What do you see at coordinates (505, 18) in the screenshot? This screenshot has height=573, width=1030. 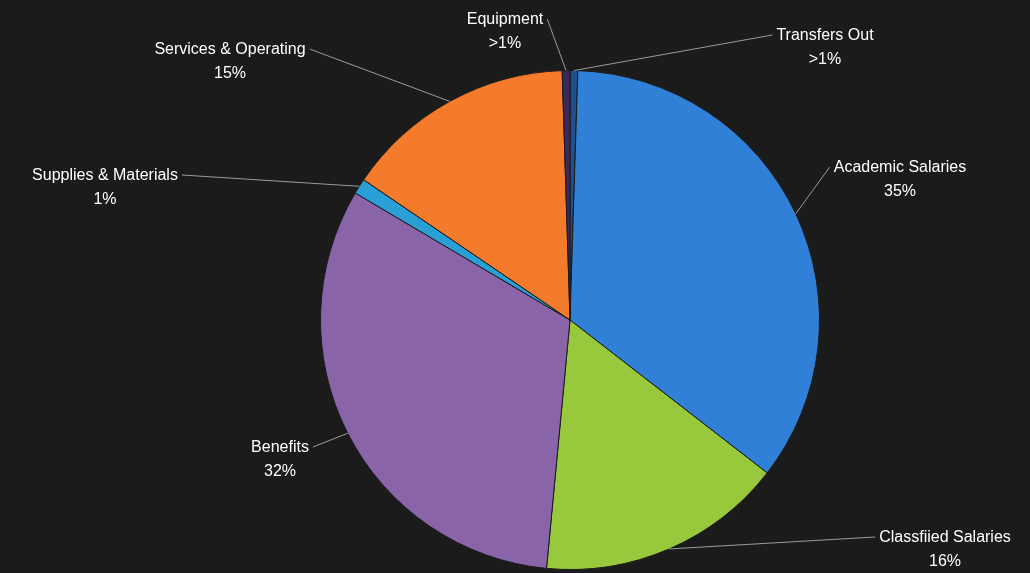 I see `slice-label: Equipment` at bounding box center [505, 18].